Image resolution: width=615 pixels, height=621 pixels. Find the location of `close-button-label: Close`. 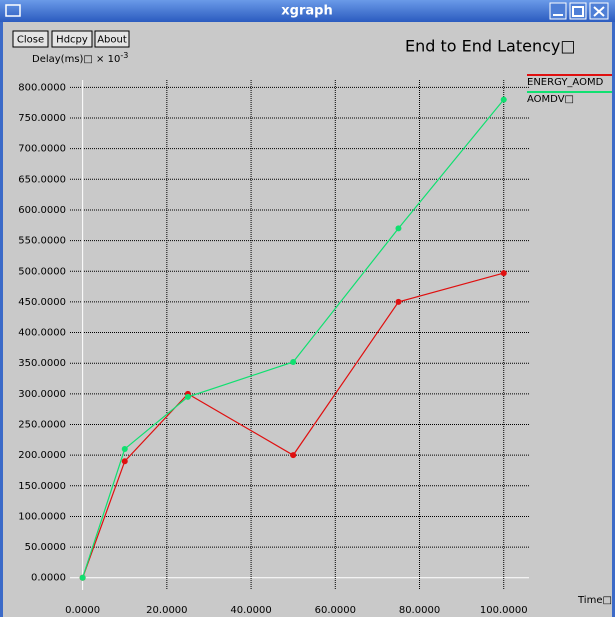

close-button-label: Close is located at coordinates (30, 40).